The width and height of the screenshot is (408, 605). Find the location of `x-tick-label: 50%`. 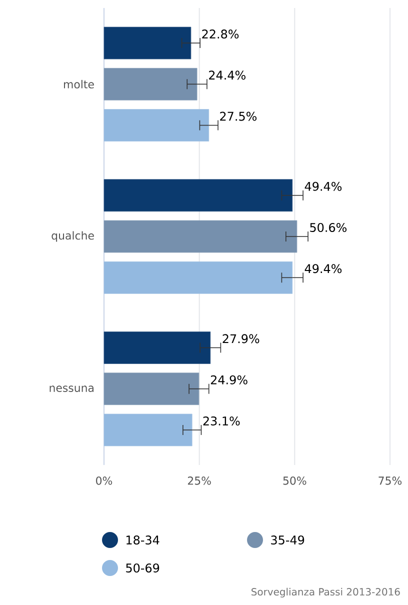

x-tick-label: 50% is located at coordinates (294, 480).